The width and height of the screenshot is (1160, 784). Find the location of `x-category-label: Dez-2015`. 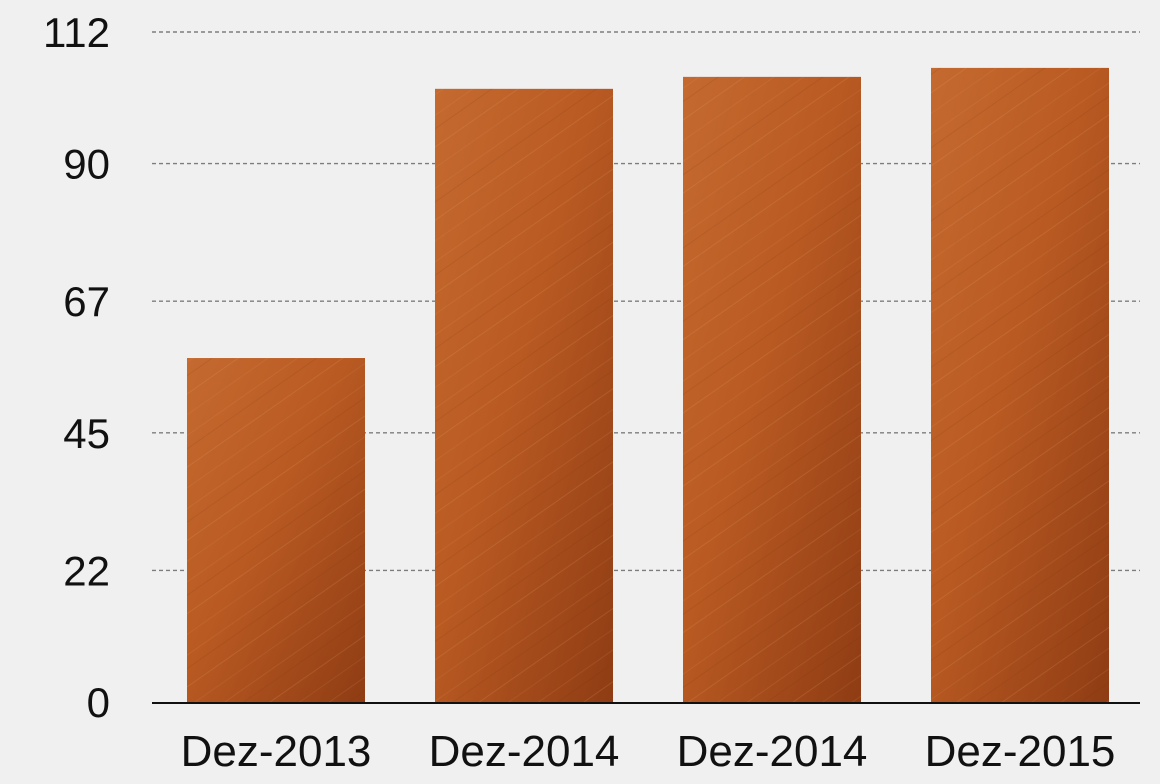

x-category-label: Dez-2015 is located at coordinates (1020, 751).